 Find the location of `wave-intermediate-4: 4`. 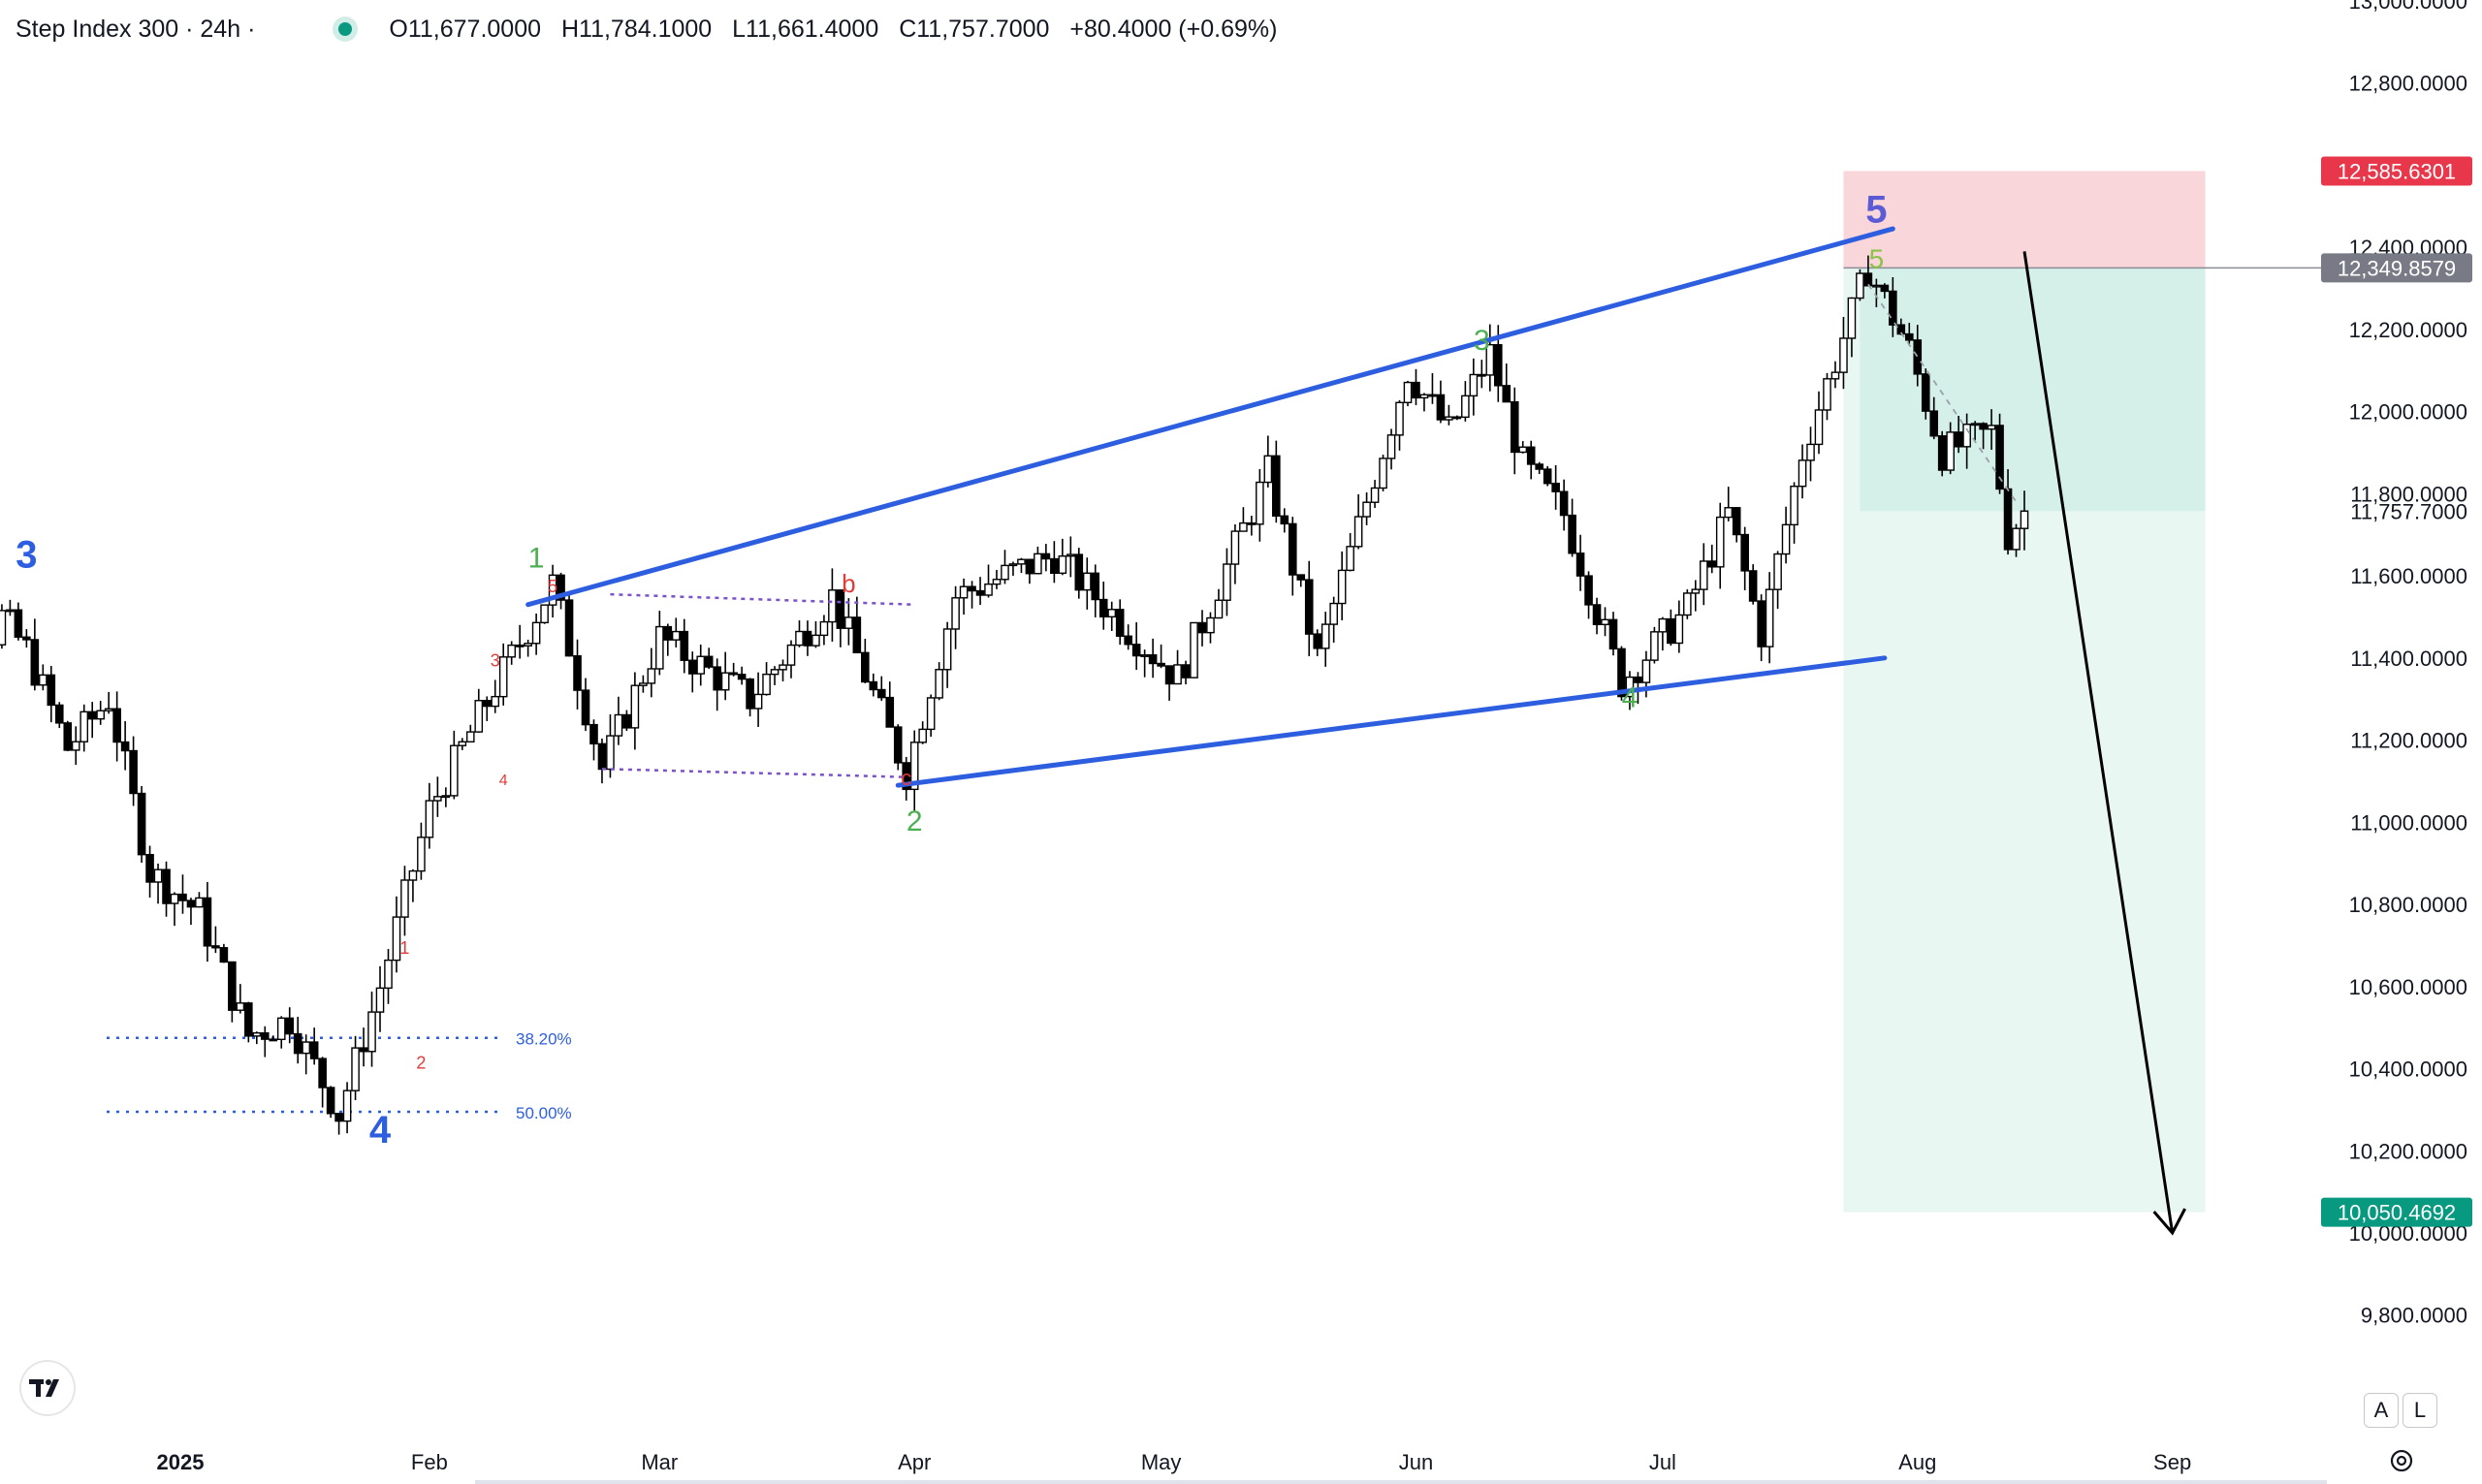

wave-intermediate-4: 4 is located at coordinates (1630, 698).